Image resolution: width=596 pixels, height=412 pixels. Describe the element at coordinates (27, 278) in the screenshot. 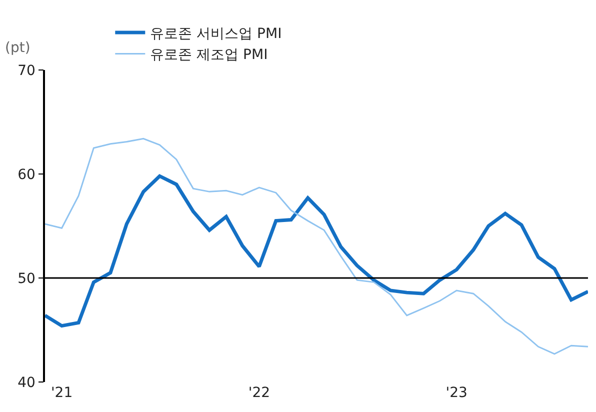

I see `y-tick-label: 50` at that location.